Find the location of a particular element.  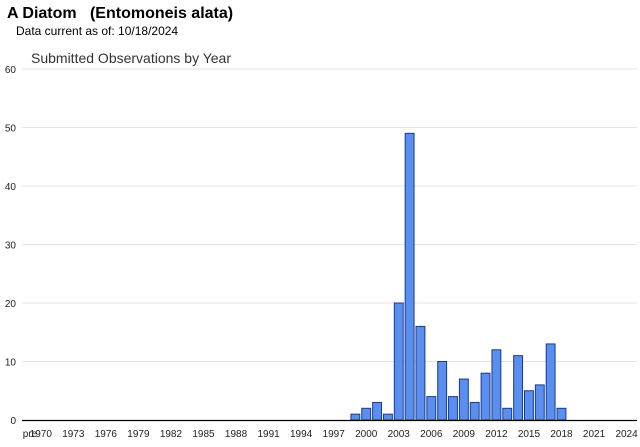

bar-2015 is located at coordinates (528, 405).